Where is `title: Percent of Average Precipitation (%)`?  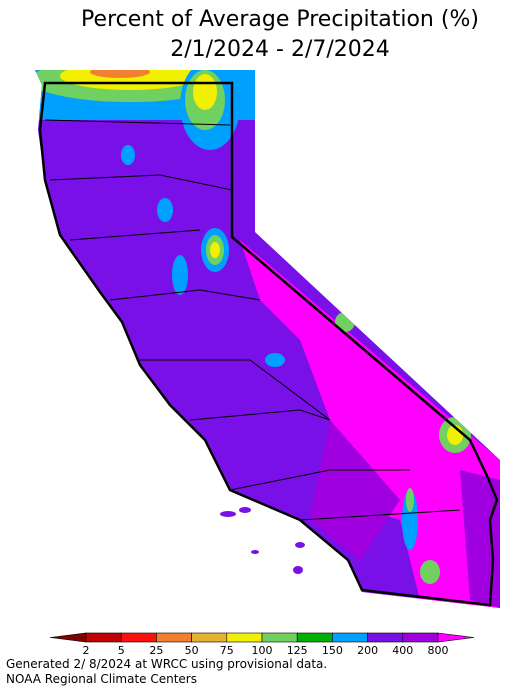
title: Percent of Average Precipitation (%) is located at coordinates (280, 19).